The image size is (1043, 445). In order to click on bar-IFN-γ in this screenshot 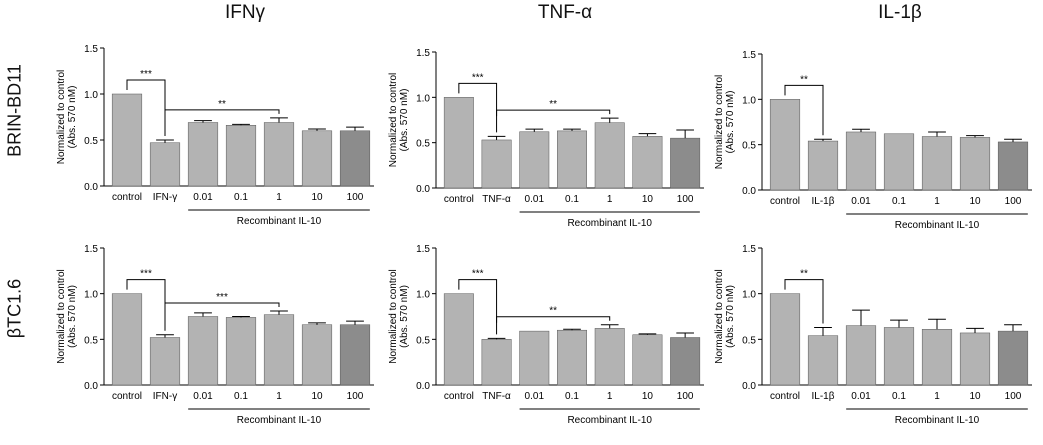, I will do `click(165, 361)`.